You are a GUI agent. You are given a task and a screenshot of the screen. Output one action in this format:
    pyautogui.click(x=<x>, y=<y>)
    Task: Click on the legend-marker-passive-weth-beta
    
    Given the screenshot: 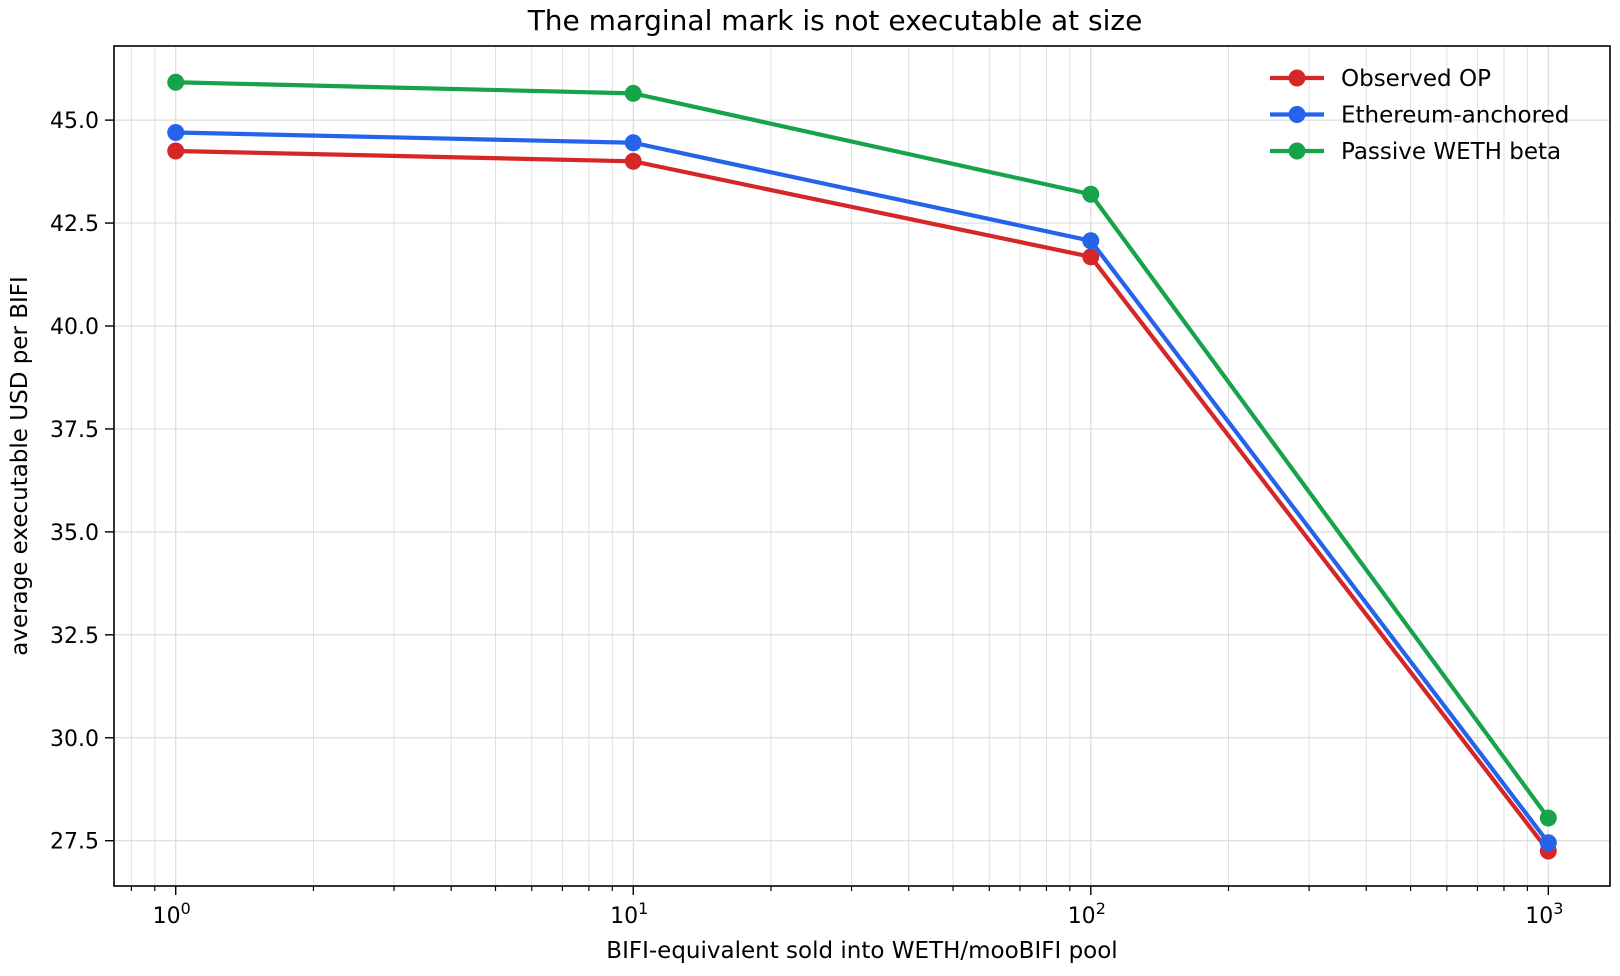 What is the action you would take?
    pyautogui.click(x=1297, y=151)
    